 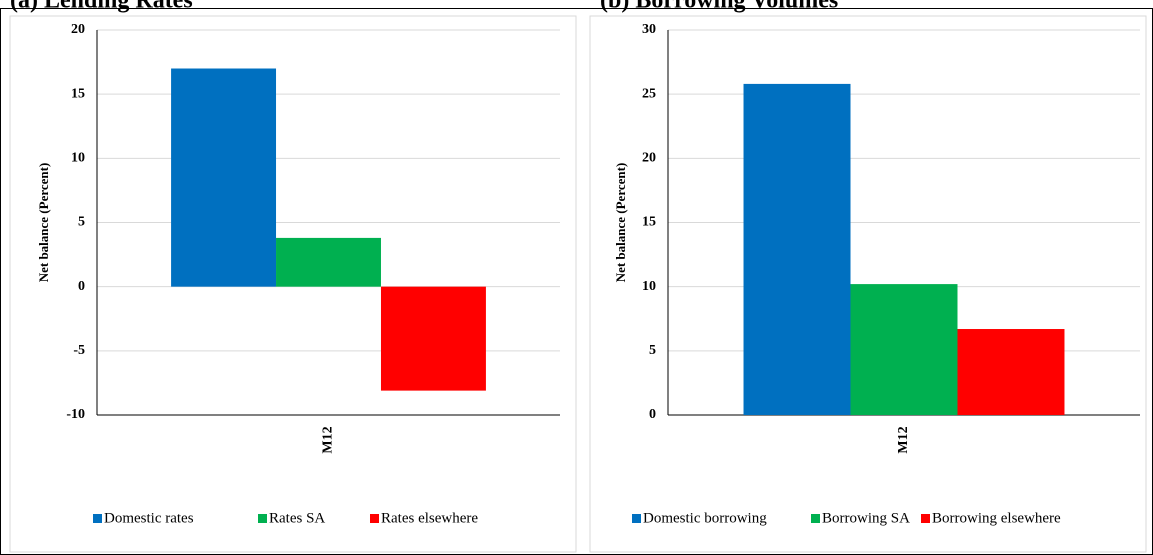 What do you see at coordinates (719, 7) in the screenshot?
I see `chart-title: (b) Borrowing Volumes` at bounding box center [719, 7].